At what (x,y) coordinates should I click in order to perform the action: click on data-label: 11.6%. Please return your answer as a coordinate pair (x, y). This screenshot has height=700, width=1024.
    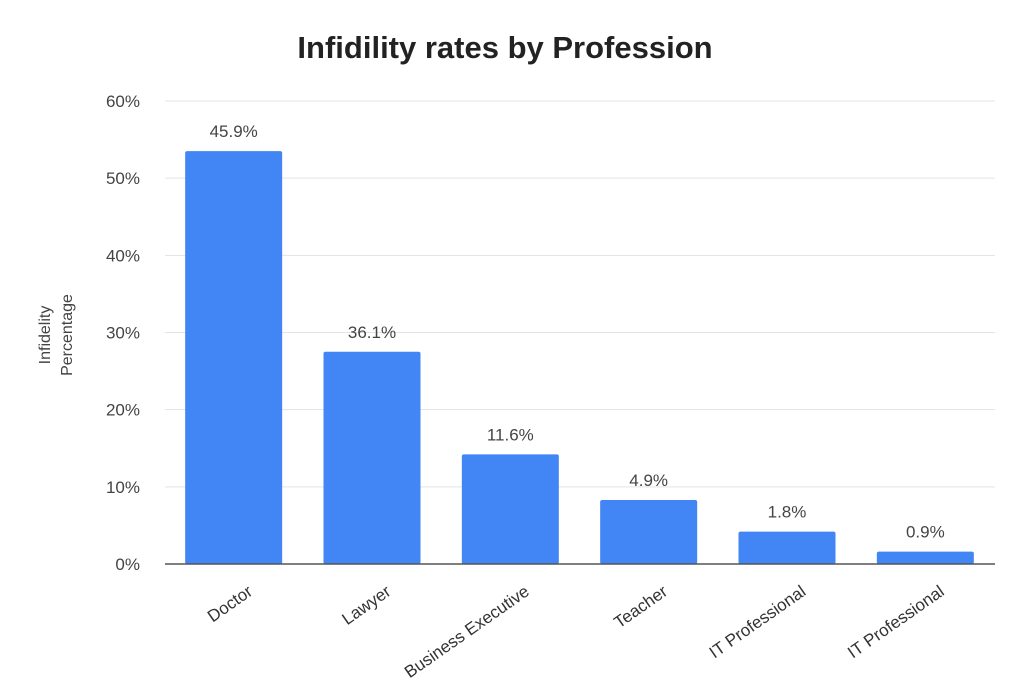
    Looking at the image, I should click on (510, 434).